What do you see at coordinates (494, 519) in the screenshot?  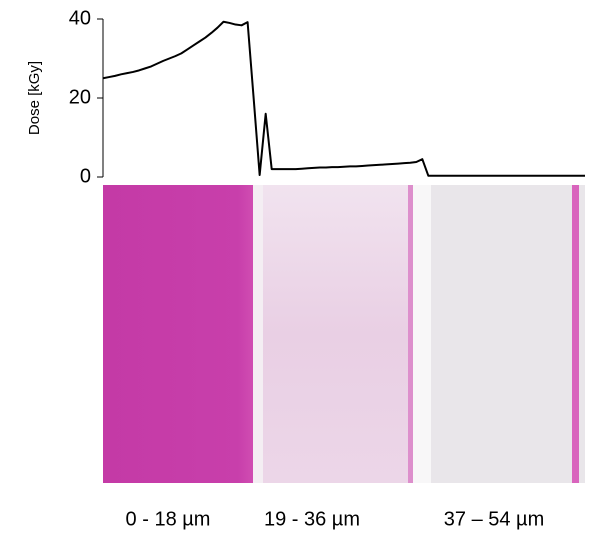 I see `photo-label: 37 – 54 µm` at bounding box center [494, 519].